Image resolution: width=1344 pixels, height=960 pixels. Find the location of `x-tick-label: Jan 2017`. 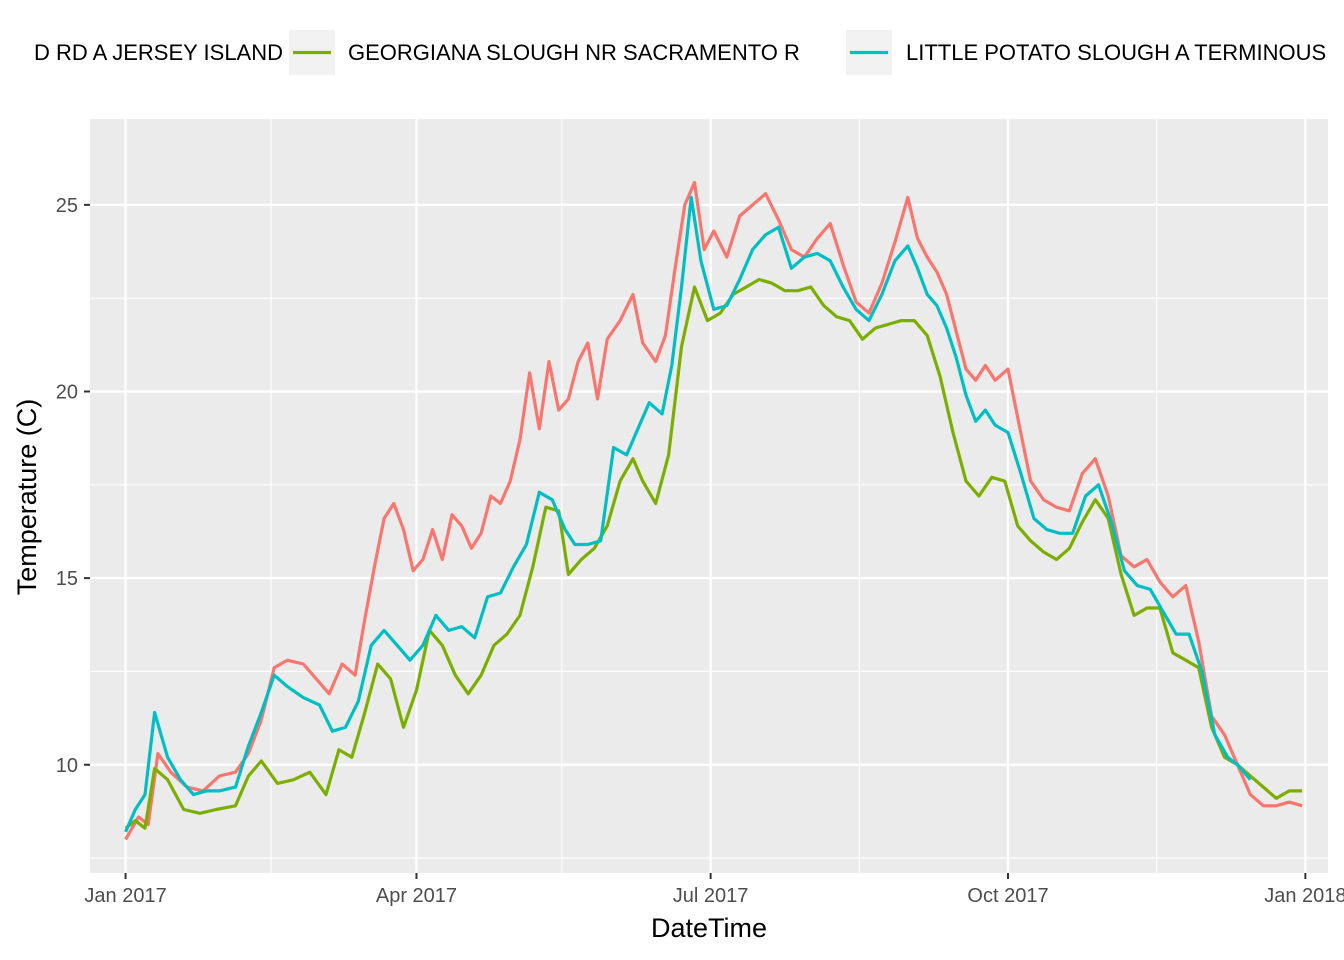

x-tick-label: Jan 2017 is located at coordinates (125, 896).